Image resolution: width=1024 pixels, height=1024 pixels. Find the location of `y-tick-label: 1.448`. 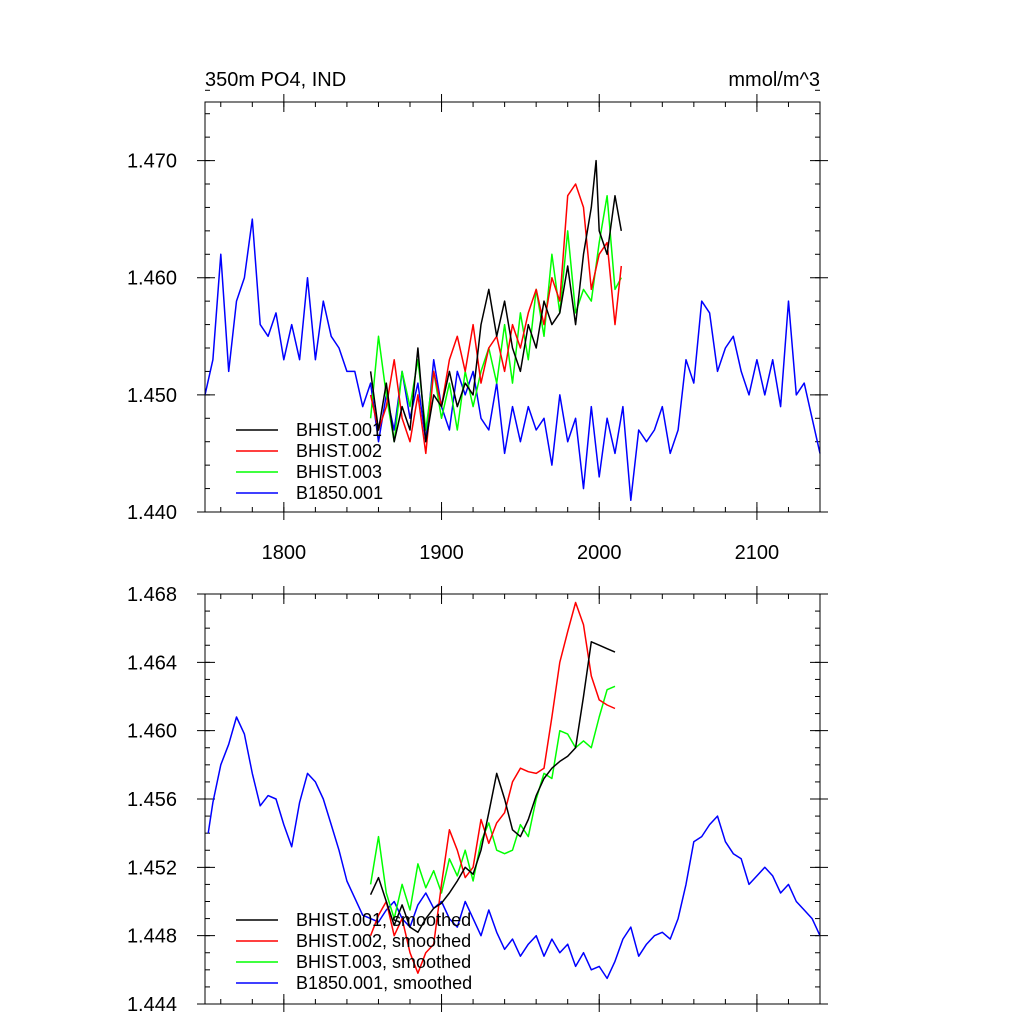

y-tick-label: 1.448 is located at coordinates (152, 937).